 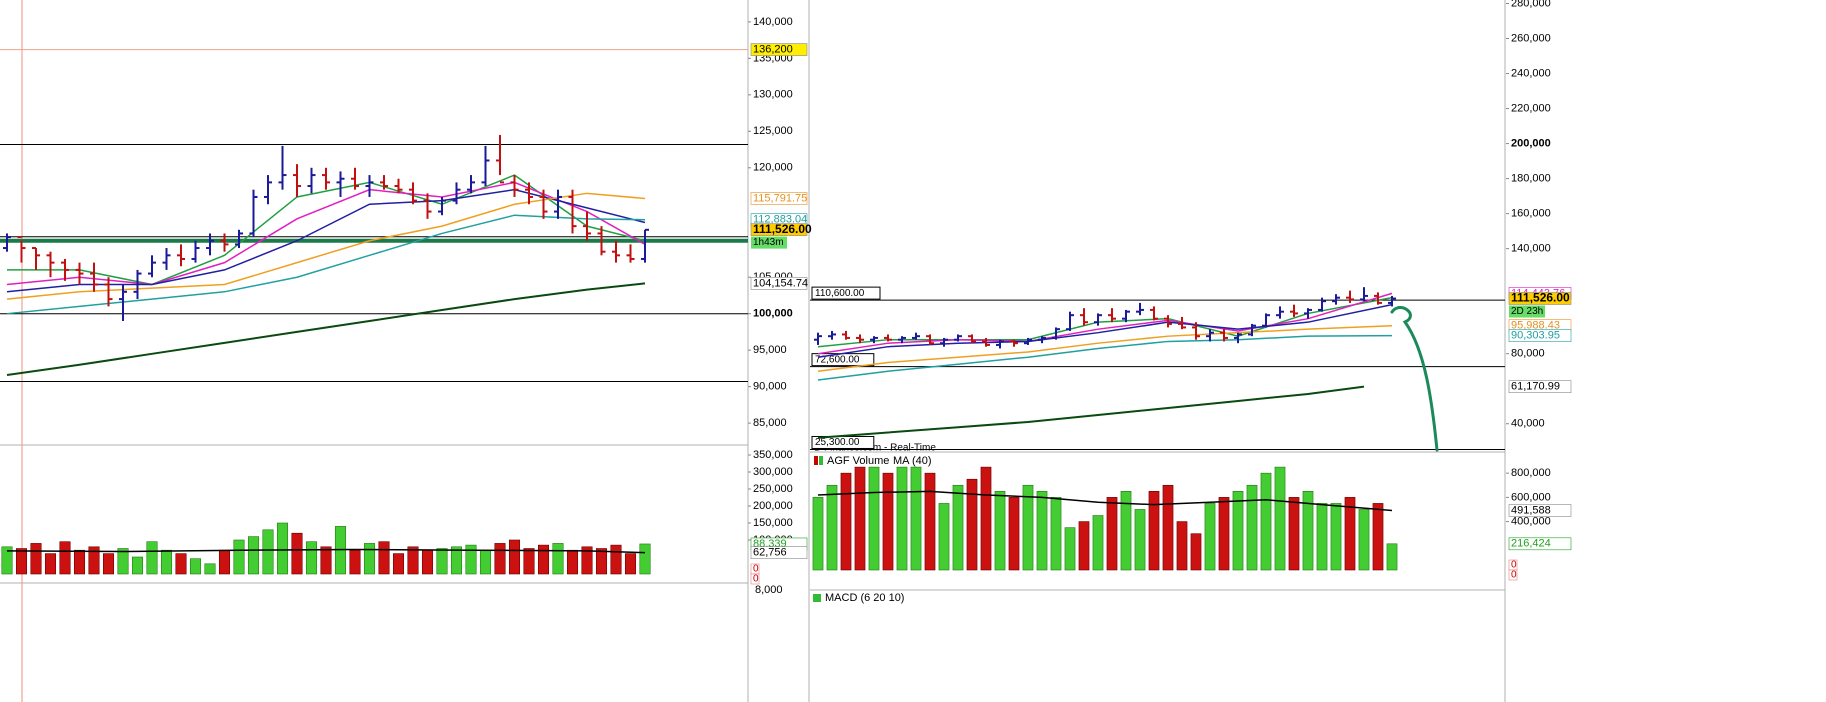 I want to click on indicator-tag, so click(x=1513, y=575).